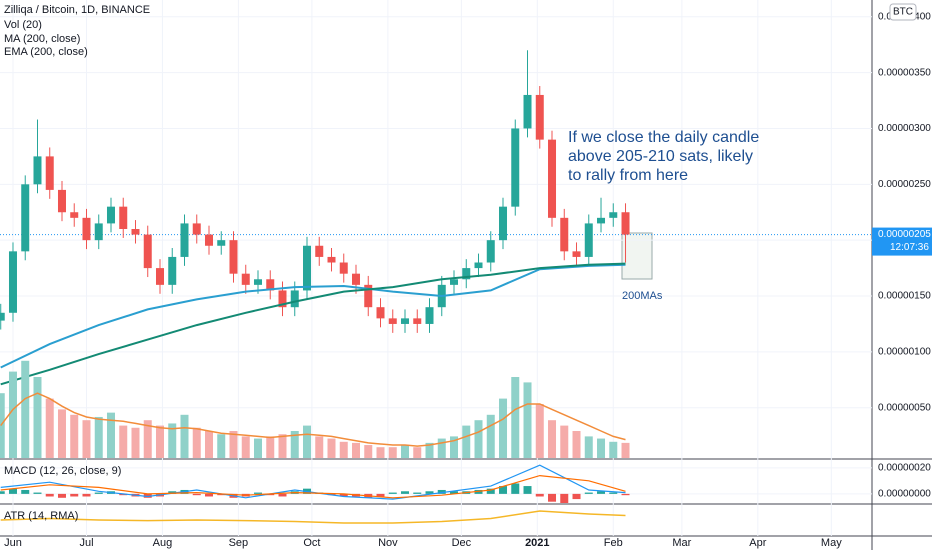  I want to click on indicator-label: Vol (20), so click(23, 25).